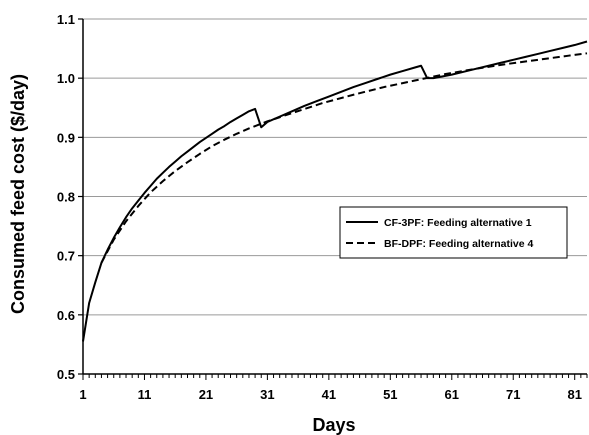 This screenshot has height=435, width=589. Describe the element at coordinates (66, 78) in the screenshot. I see `y-tick-label-5: 1.0` at that location.